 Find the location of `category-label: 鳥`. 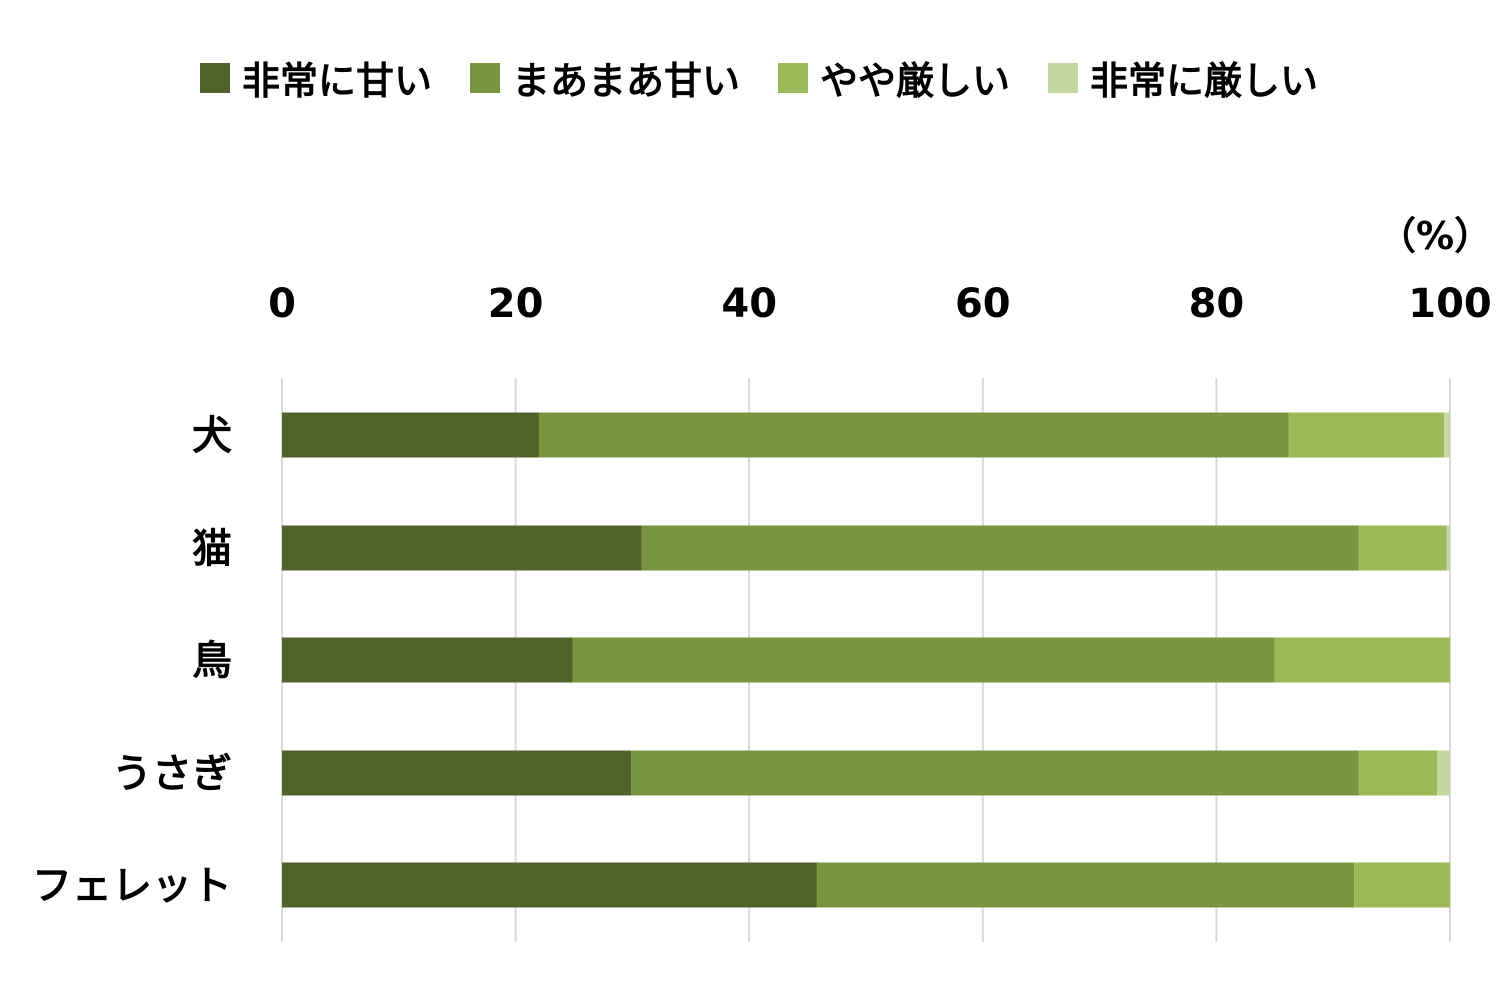

category-label: 鳥 is located at coordinates (212, 661).